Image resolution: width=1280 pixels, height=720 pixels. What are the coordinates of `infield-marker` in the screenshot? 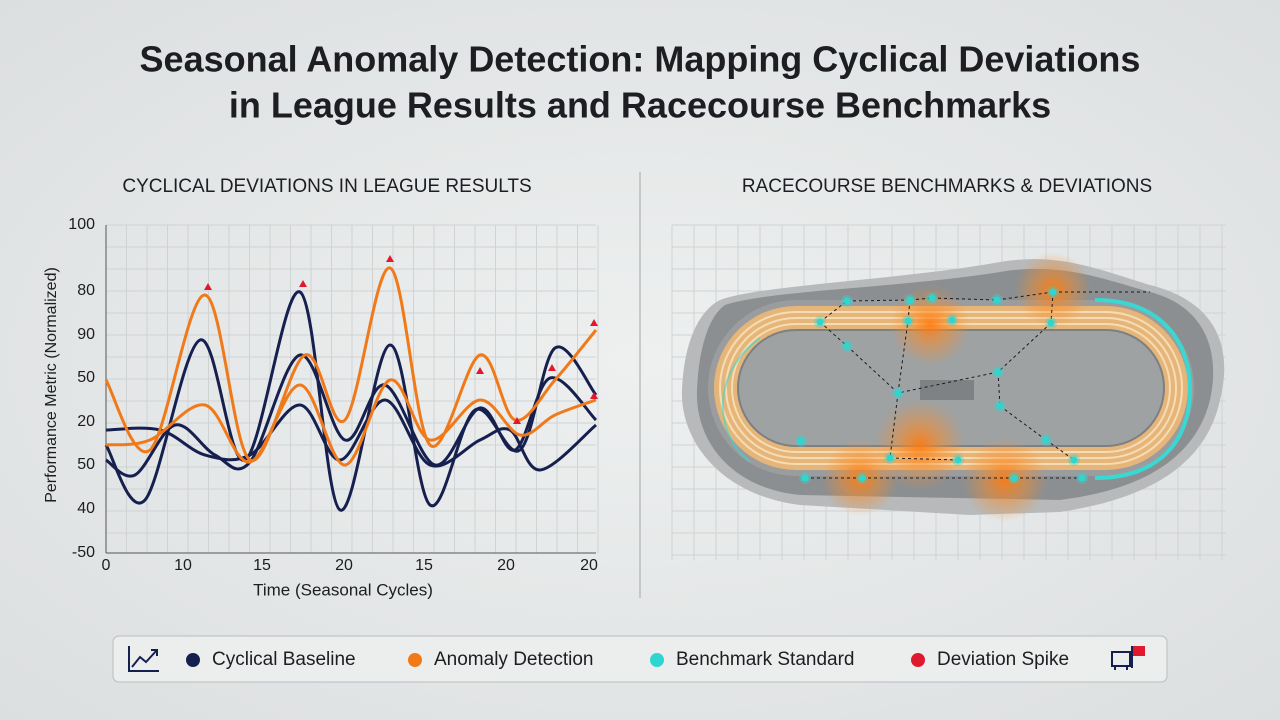 It's located at (947, 390).